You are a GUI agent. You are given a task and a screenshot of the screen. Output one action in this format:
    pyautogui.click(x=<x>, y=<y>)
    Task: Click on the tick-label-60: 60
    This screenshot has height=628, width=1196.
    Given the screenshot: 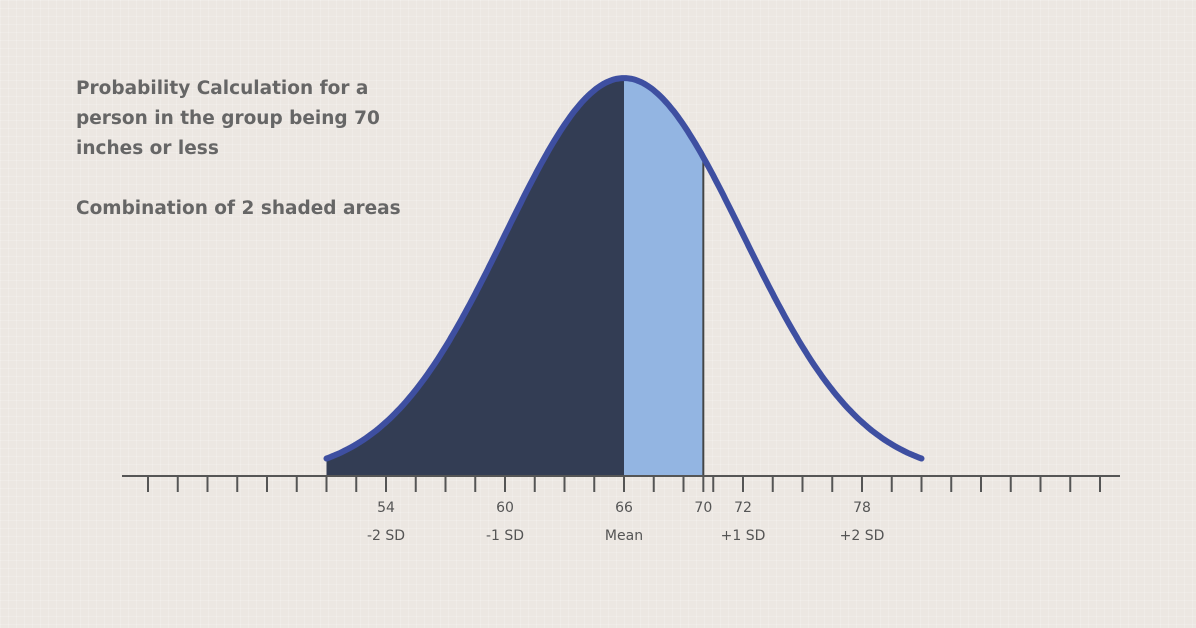 What is the action you would take?
    pyautogui.click(x=505, y=508)
    